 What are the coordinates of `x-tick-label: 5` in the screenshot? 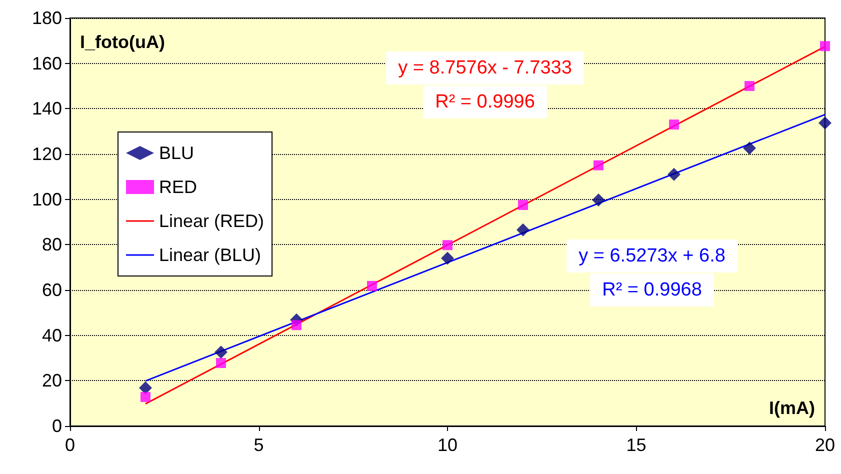 It's located at (259, 445).